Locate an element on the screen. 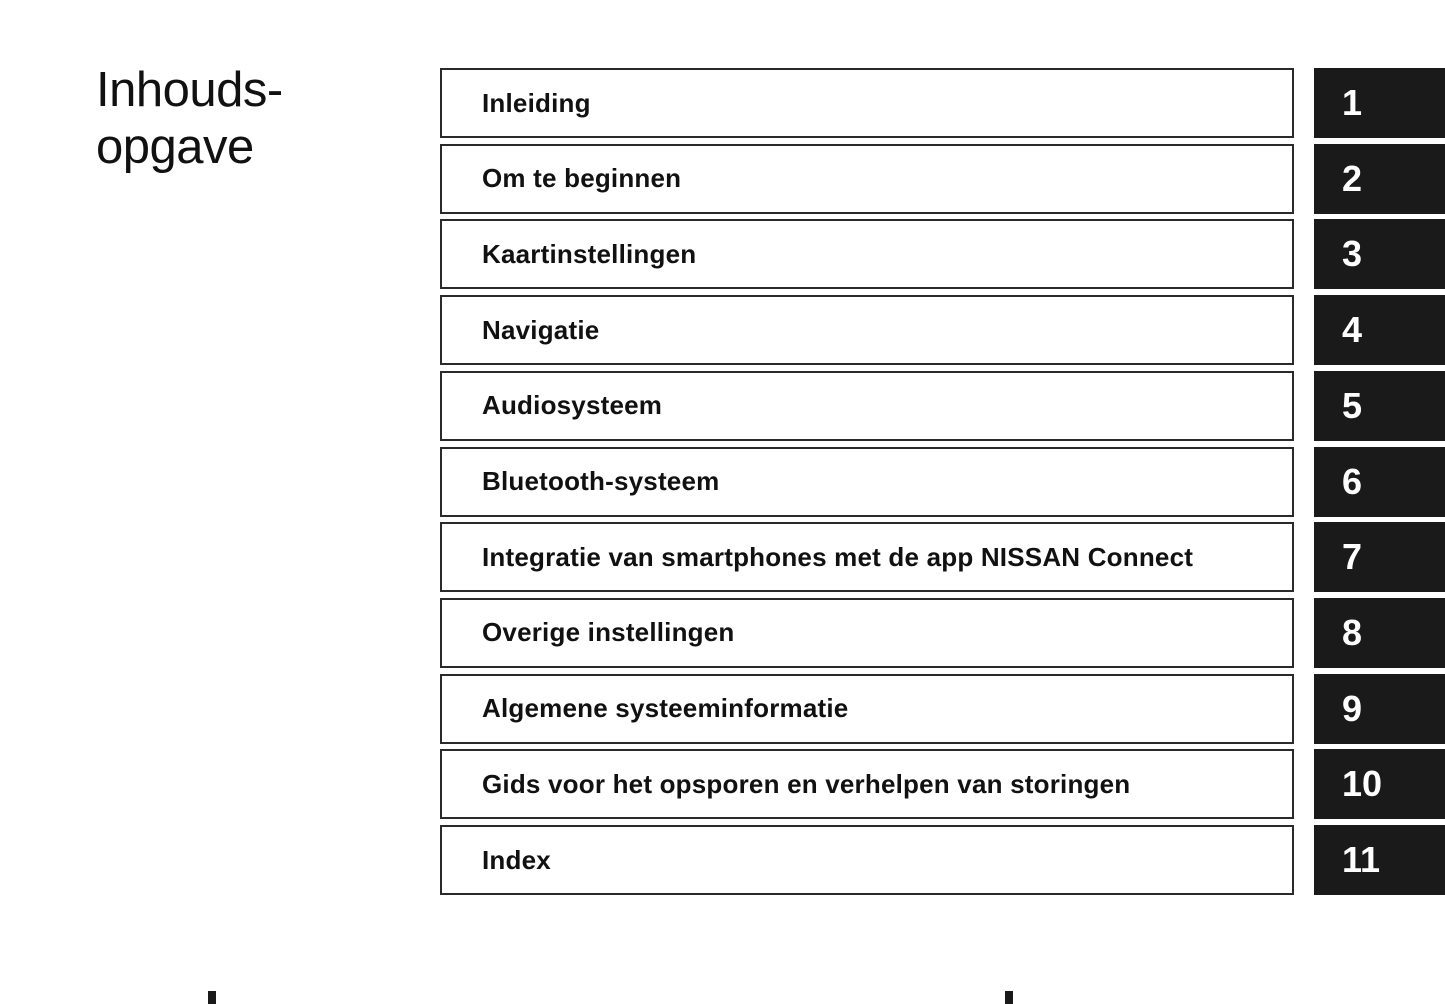  chapter-title: Audiosysteem is located at coordinates (572, 405).